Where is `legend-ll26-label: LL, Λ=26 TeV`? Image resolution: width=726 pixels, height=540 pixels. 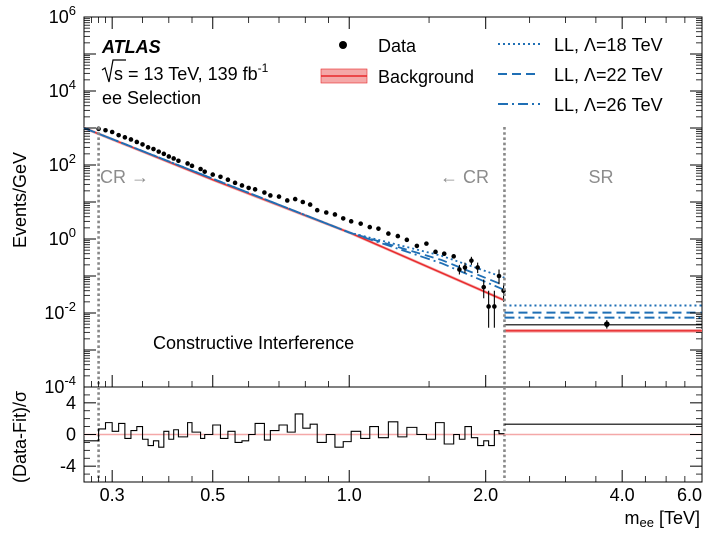 legend-ll26-label: LL, Λ=26 TeV is located at coordinates (608, 105).